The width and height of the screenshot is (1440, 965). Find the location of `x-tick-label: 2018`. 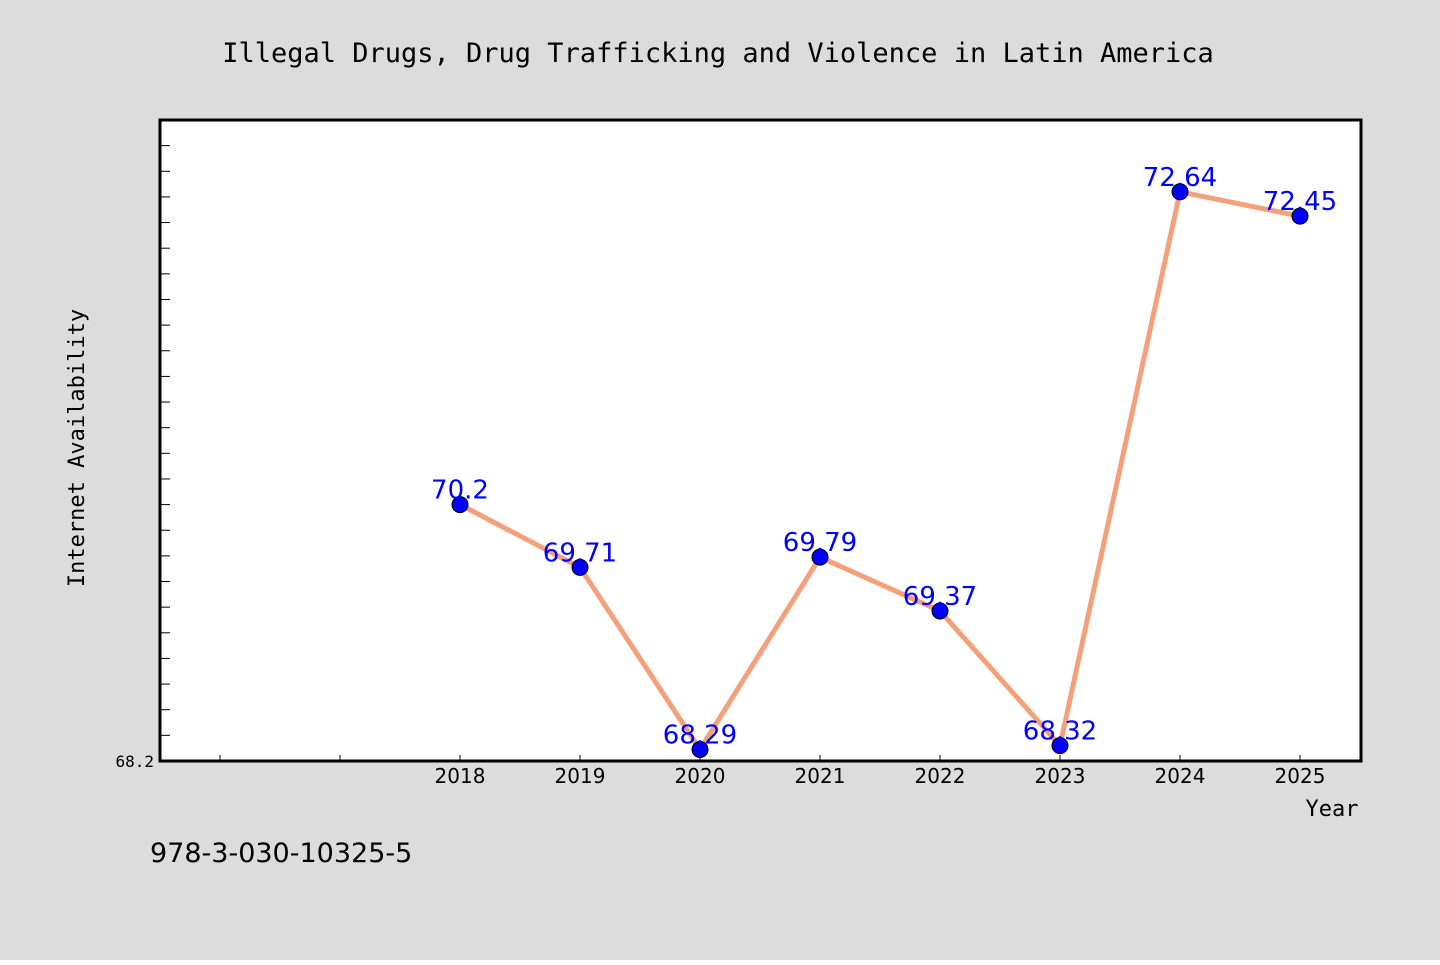

x-tick-label: 2018 is located at coordinates (460, 776).